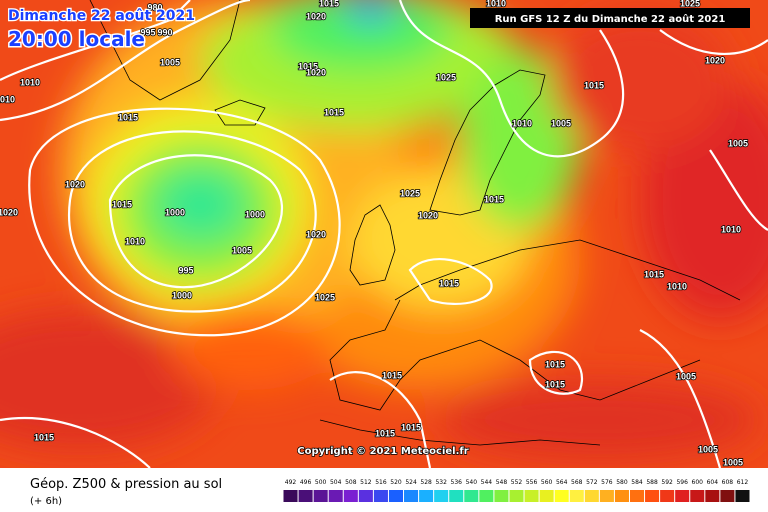 The image size is (768, 512). What do you see at coordinates (592, 482) in the screenshot?
I see `scale-label: 572` at bounding box center [592, 482].